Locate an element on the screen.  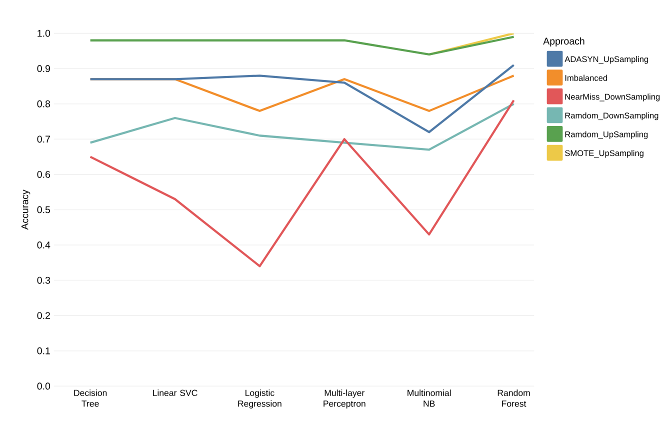
y-tick-label: 0.4 is located at coordinates (43, 244).